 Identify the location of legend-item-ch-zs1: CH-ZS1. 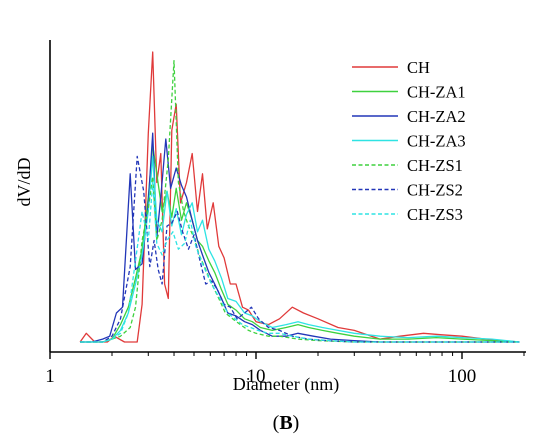
(407, 165).